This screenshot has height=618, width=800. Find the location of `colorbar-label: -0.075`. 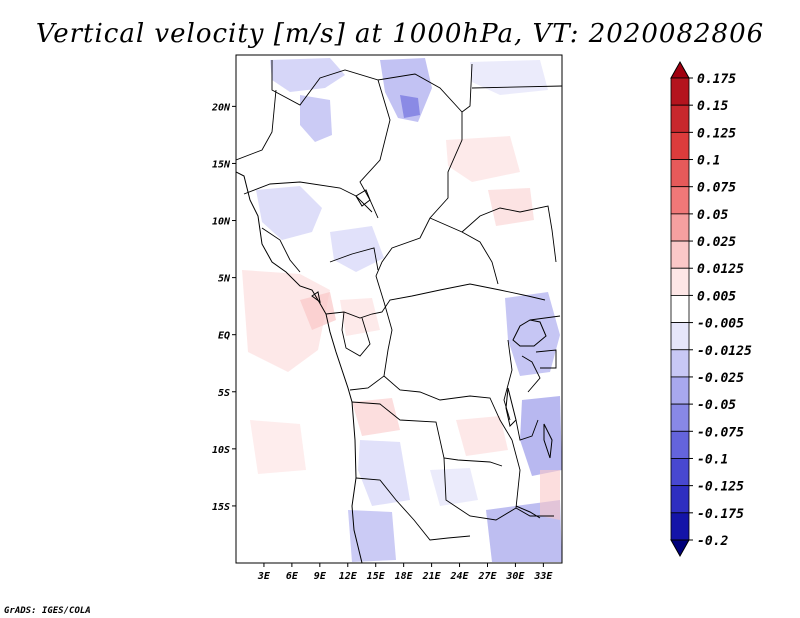

colorbar-label: -0.075 is located at coordinates (720, 432).